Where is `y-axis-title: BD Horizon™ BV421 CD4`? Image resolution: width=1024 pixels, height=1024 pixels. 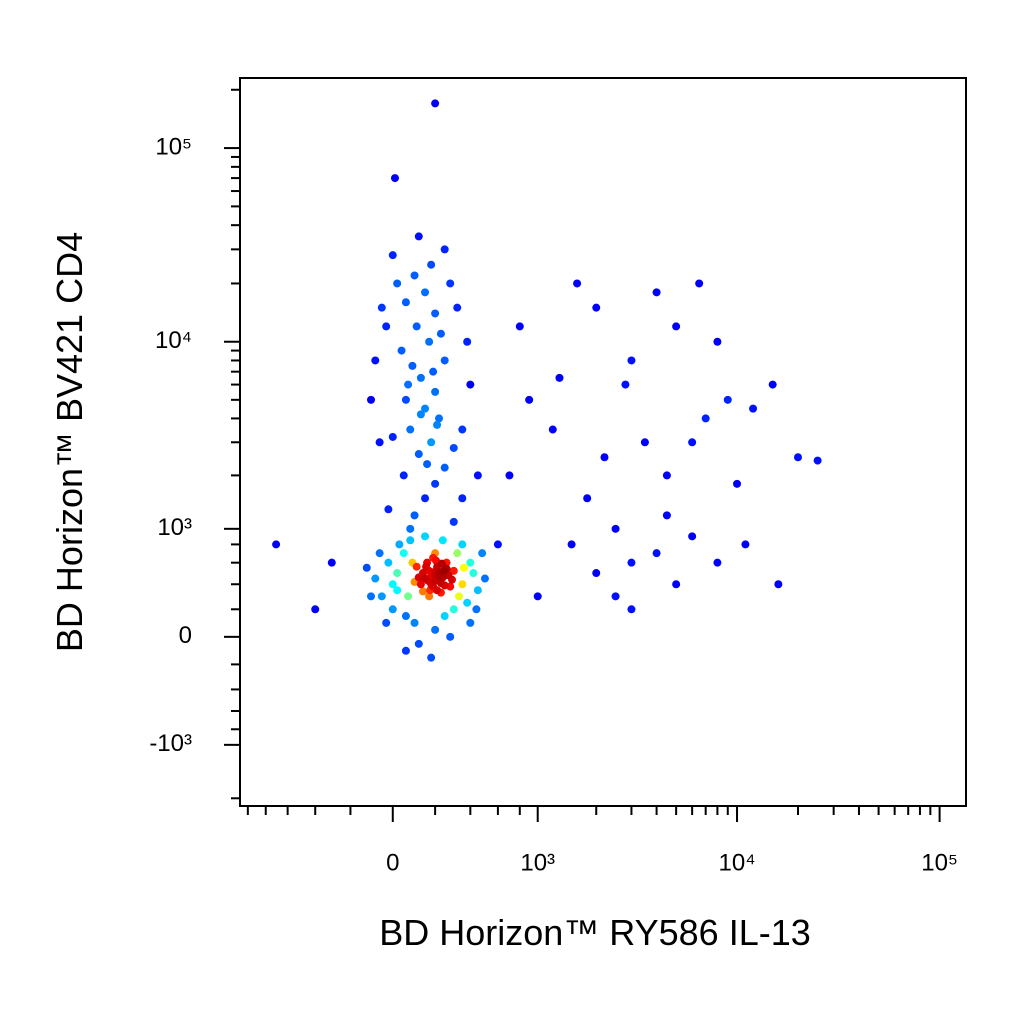 y-axis-title: BD Horizon™ BV421 CD4 is located at coordinates (69, 442).